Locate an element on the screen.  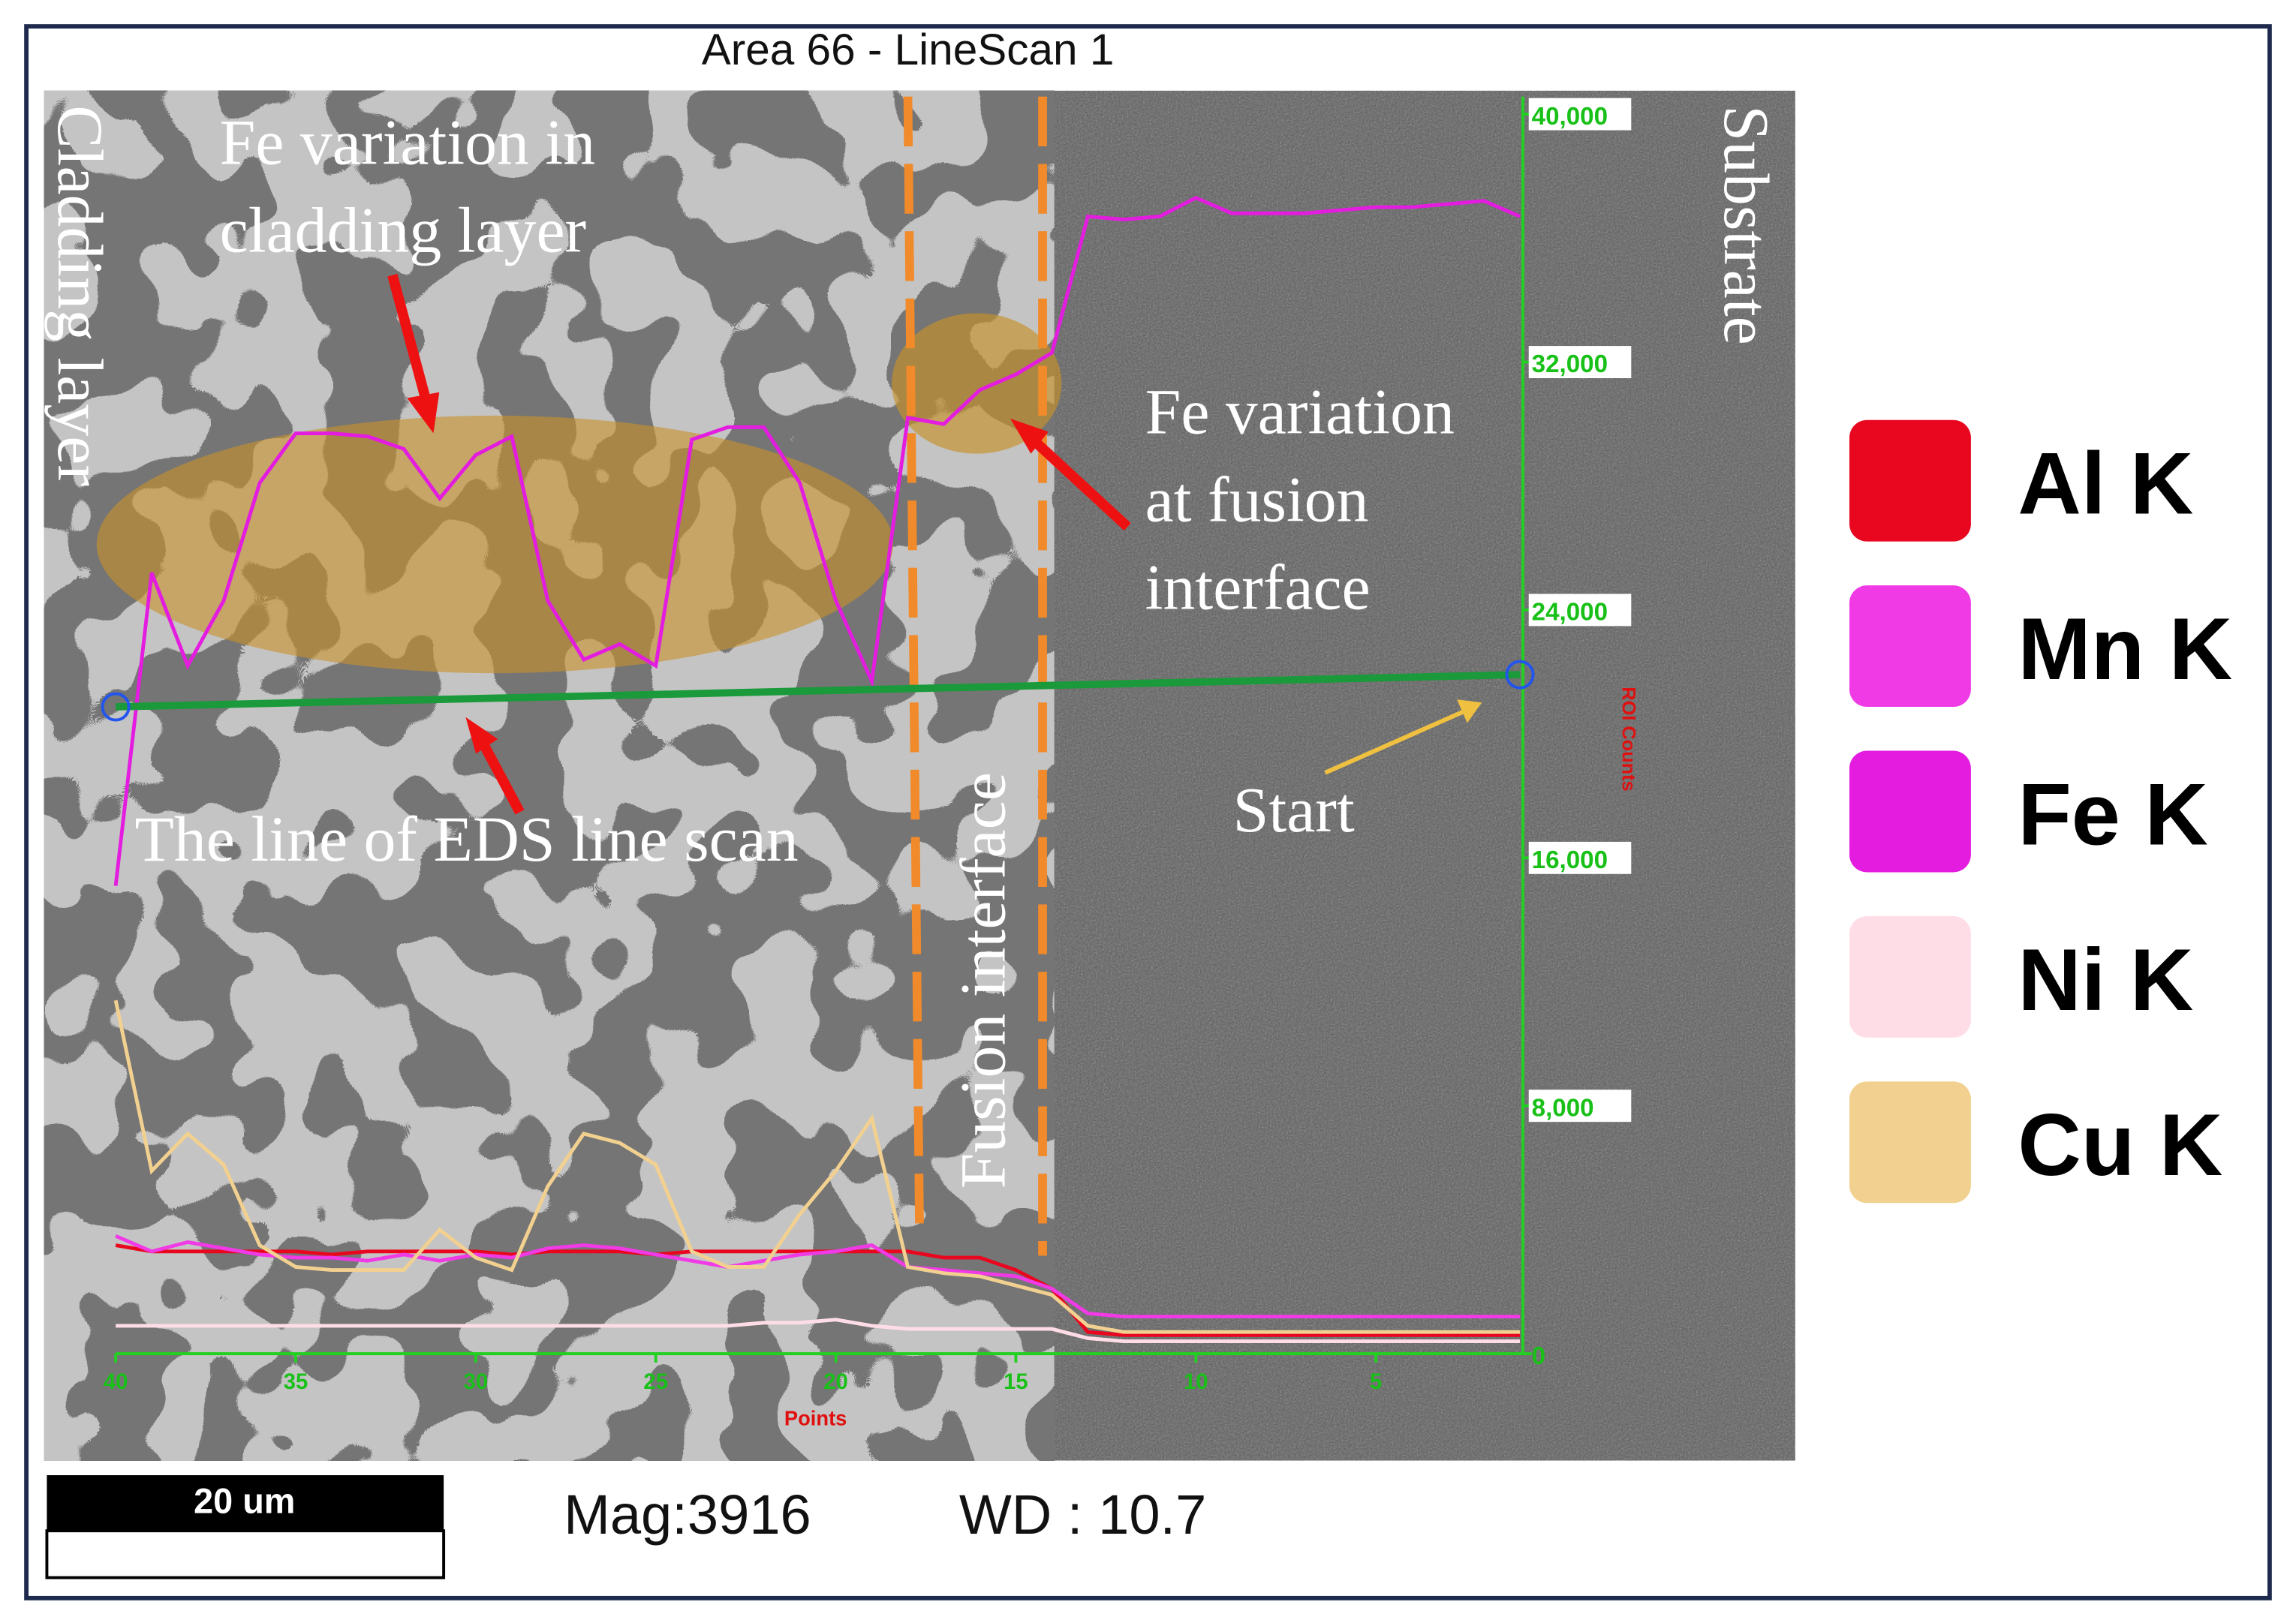
arrow is located at coordinates (1395, 742).